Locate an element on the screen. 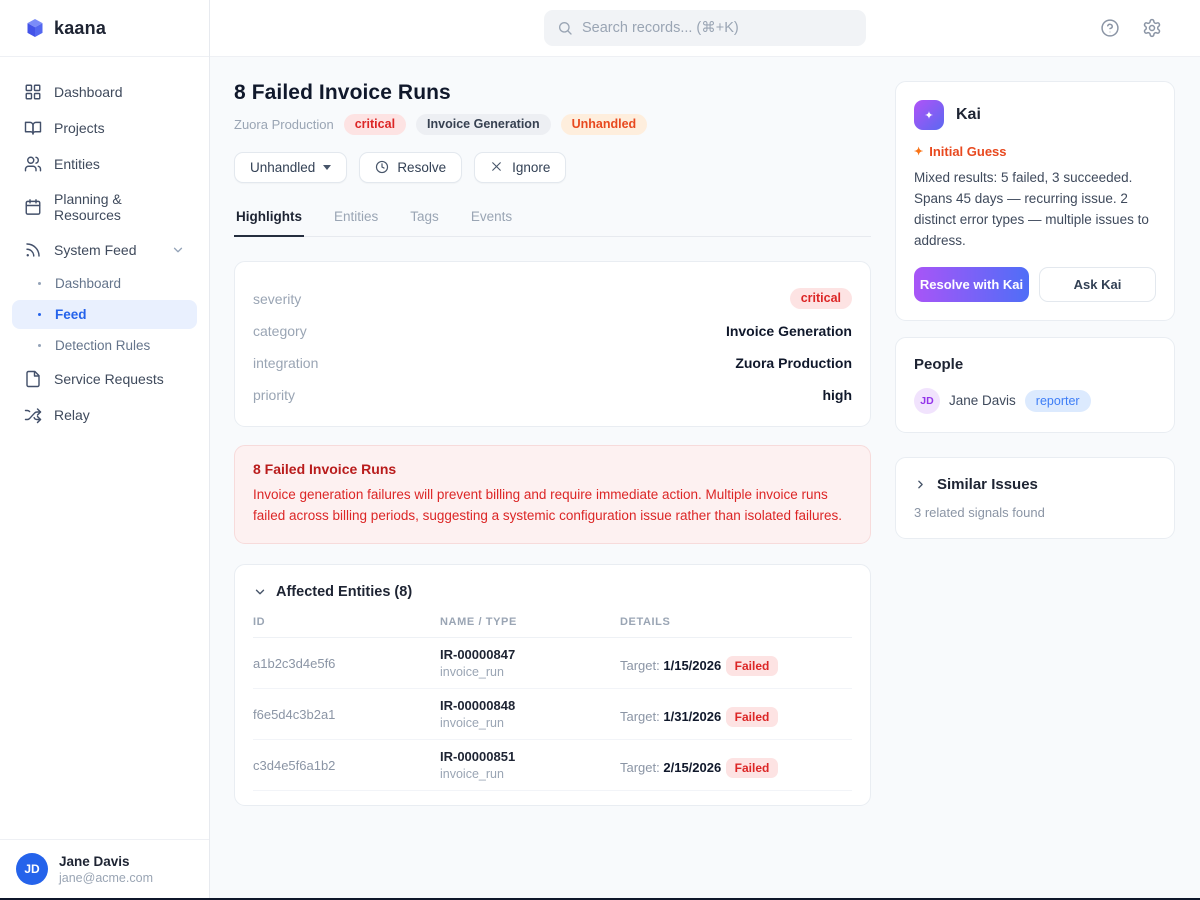 This screenshot has height=900, width=1200. table-header-row: ID NAME / TYPE DETAILS is located at coordinates (552, 627).